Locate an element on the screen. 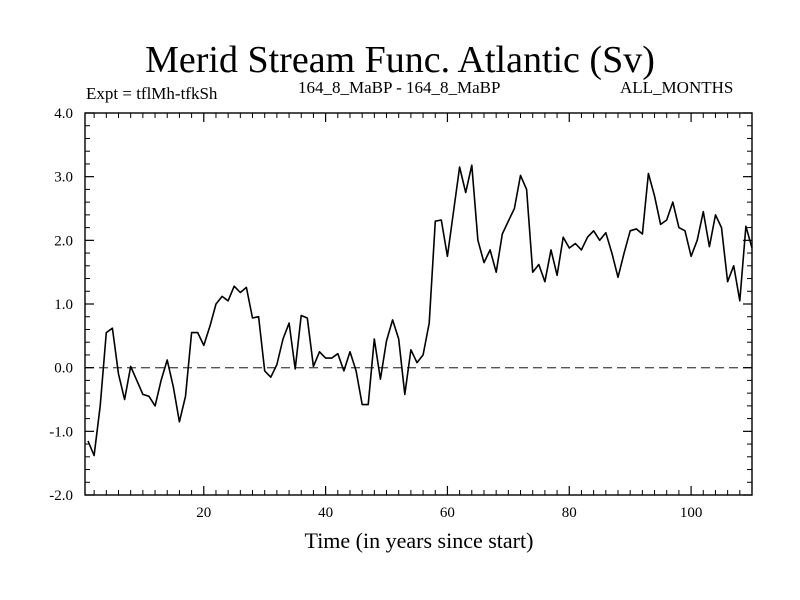 The height and width of the screenshot is (600, 800). x-tick-label: 80 is located at coordinates (569, 513).